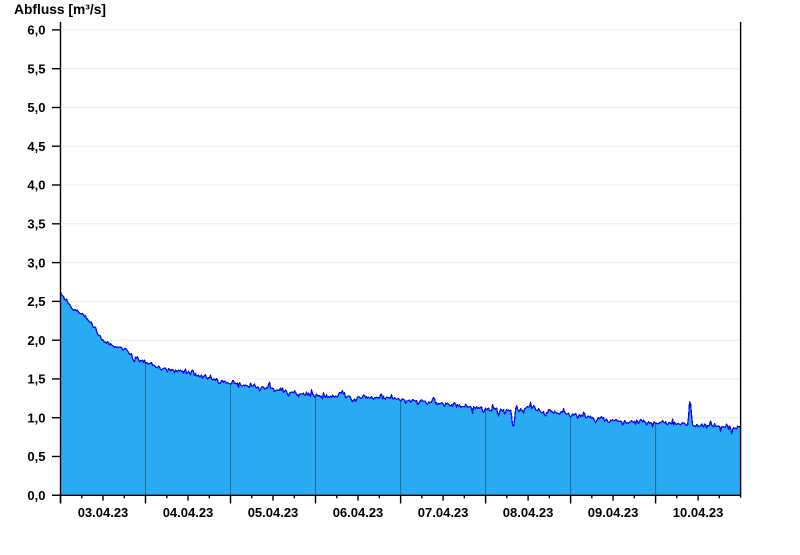 This screenshot has width=800, height=555. Describe the element at coordinates (36, 224) in the screenshot. I see `svg-text: 3,5` at that location.